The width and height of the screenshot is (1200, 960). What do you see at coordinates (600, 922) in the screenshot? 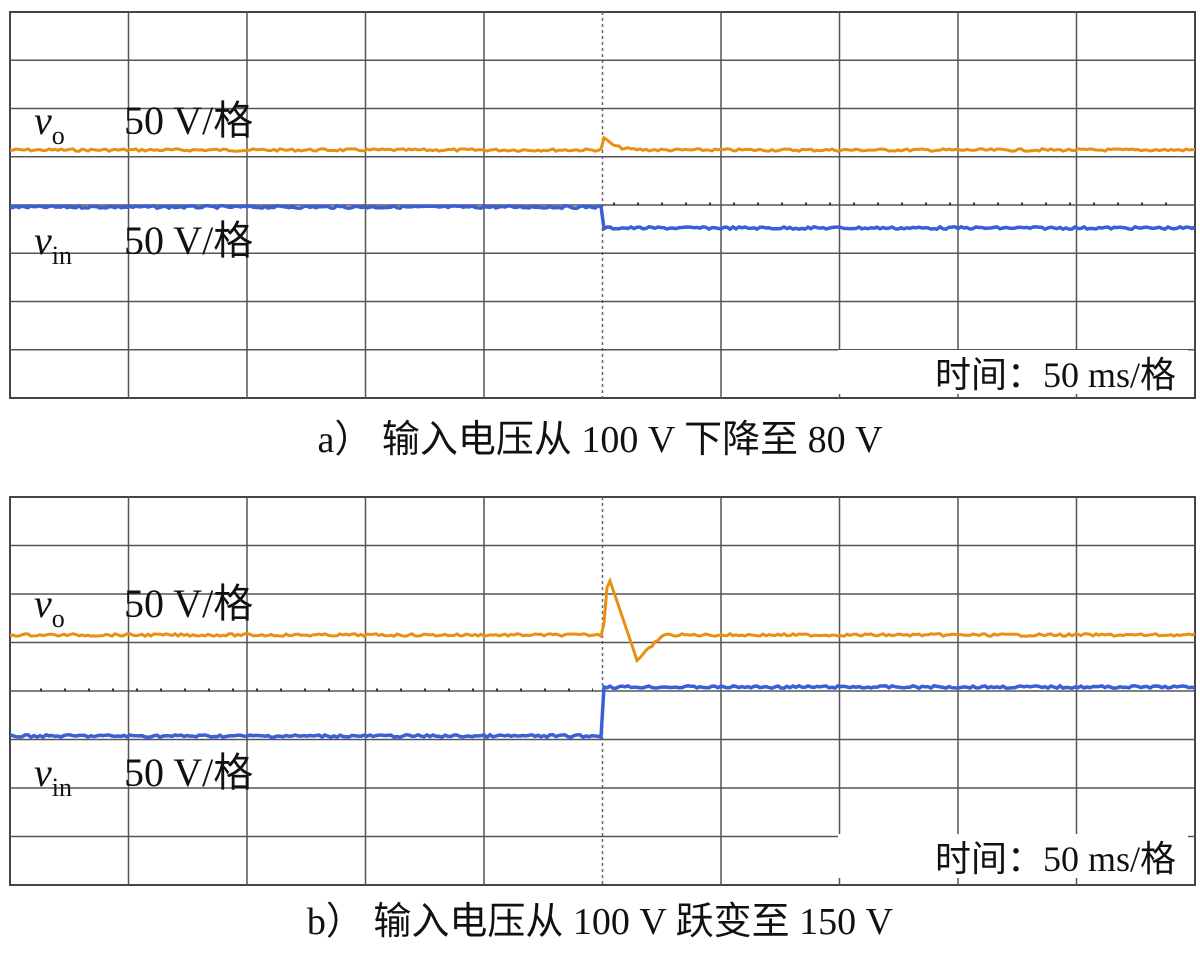
I see `caption: b） 输入电压从 100 V 跃变至 150 V` at bounding box center [600, 922].